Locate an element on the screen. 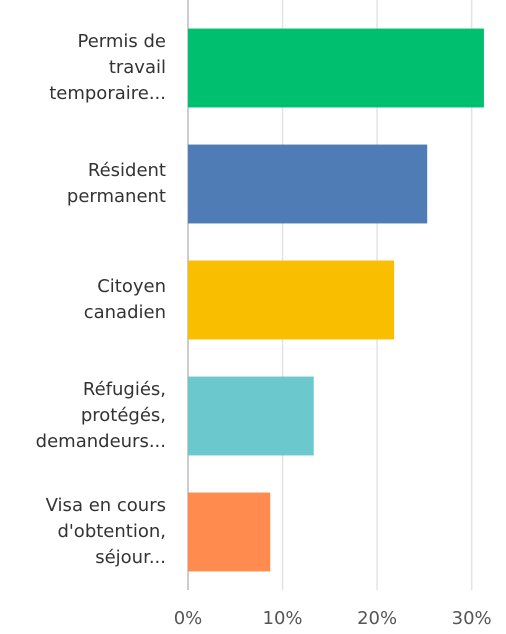  x-tick-label: 10% is located at coordinates (283, 618).